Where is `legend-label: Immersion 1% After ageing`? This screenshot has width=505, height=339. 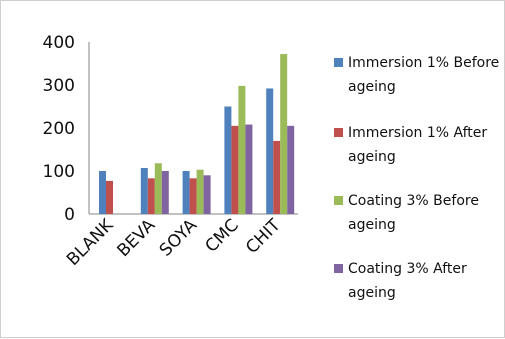
legend-label: Immersion 1% After ageing is located at coordinates (418, 145).